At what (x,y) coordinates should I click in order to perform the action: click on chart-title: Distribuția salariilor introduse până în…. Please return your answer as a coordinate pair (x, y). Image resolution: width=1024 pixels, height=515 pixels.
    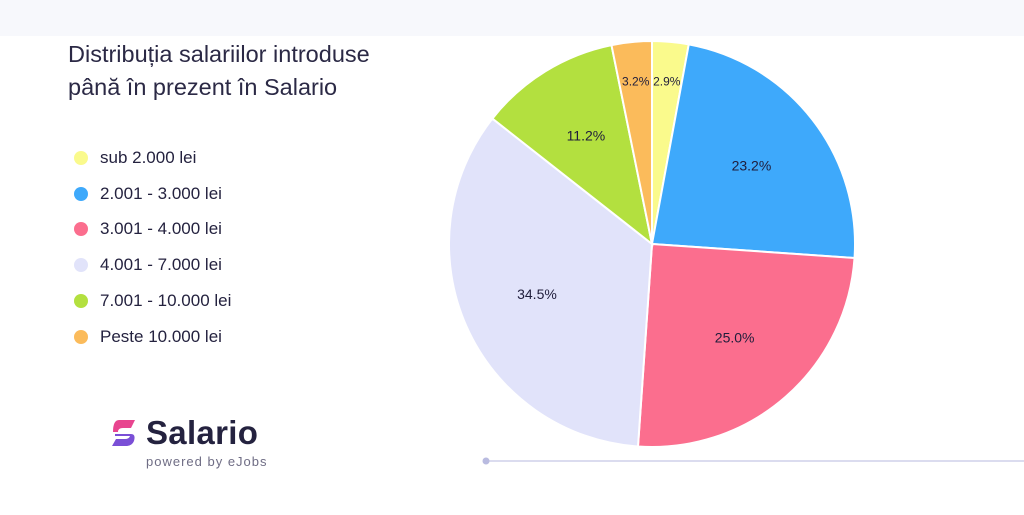
    Looking at the image, I should click on (258, 71).